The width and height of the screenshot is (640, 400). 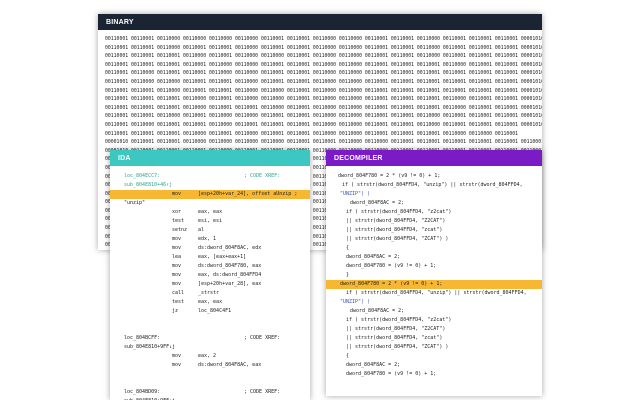 What do you see at coordinates (180, 230) in the screenshot?
I see `ida-mnemonic: setnz` at bounding box center [180, 230].